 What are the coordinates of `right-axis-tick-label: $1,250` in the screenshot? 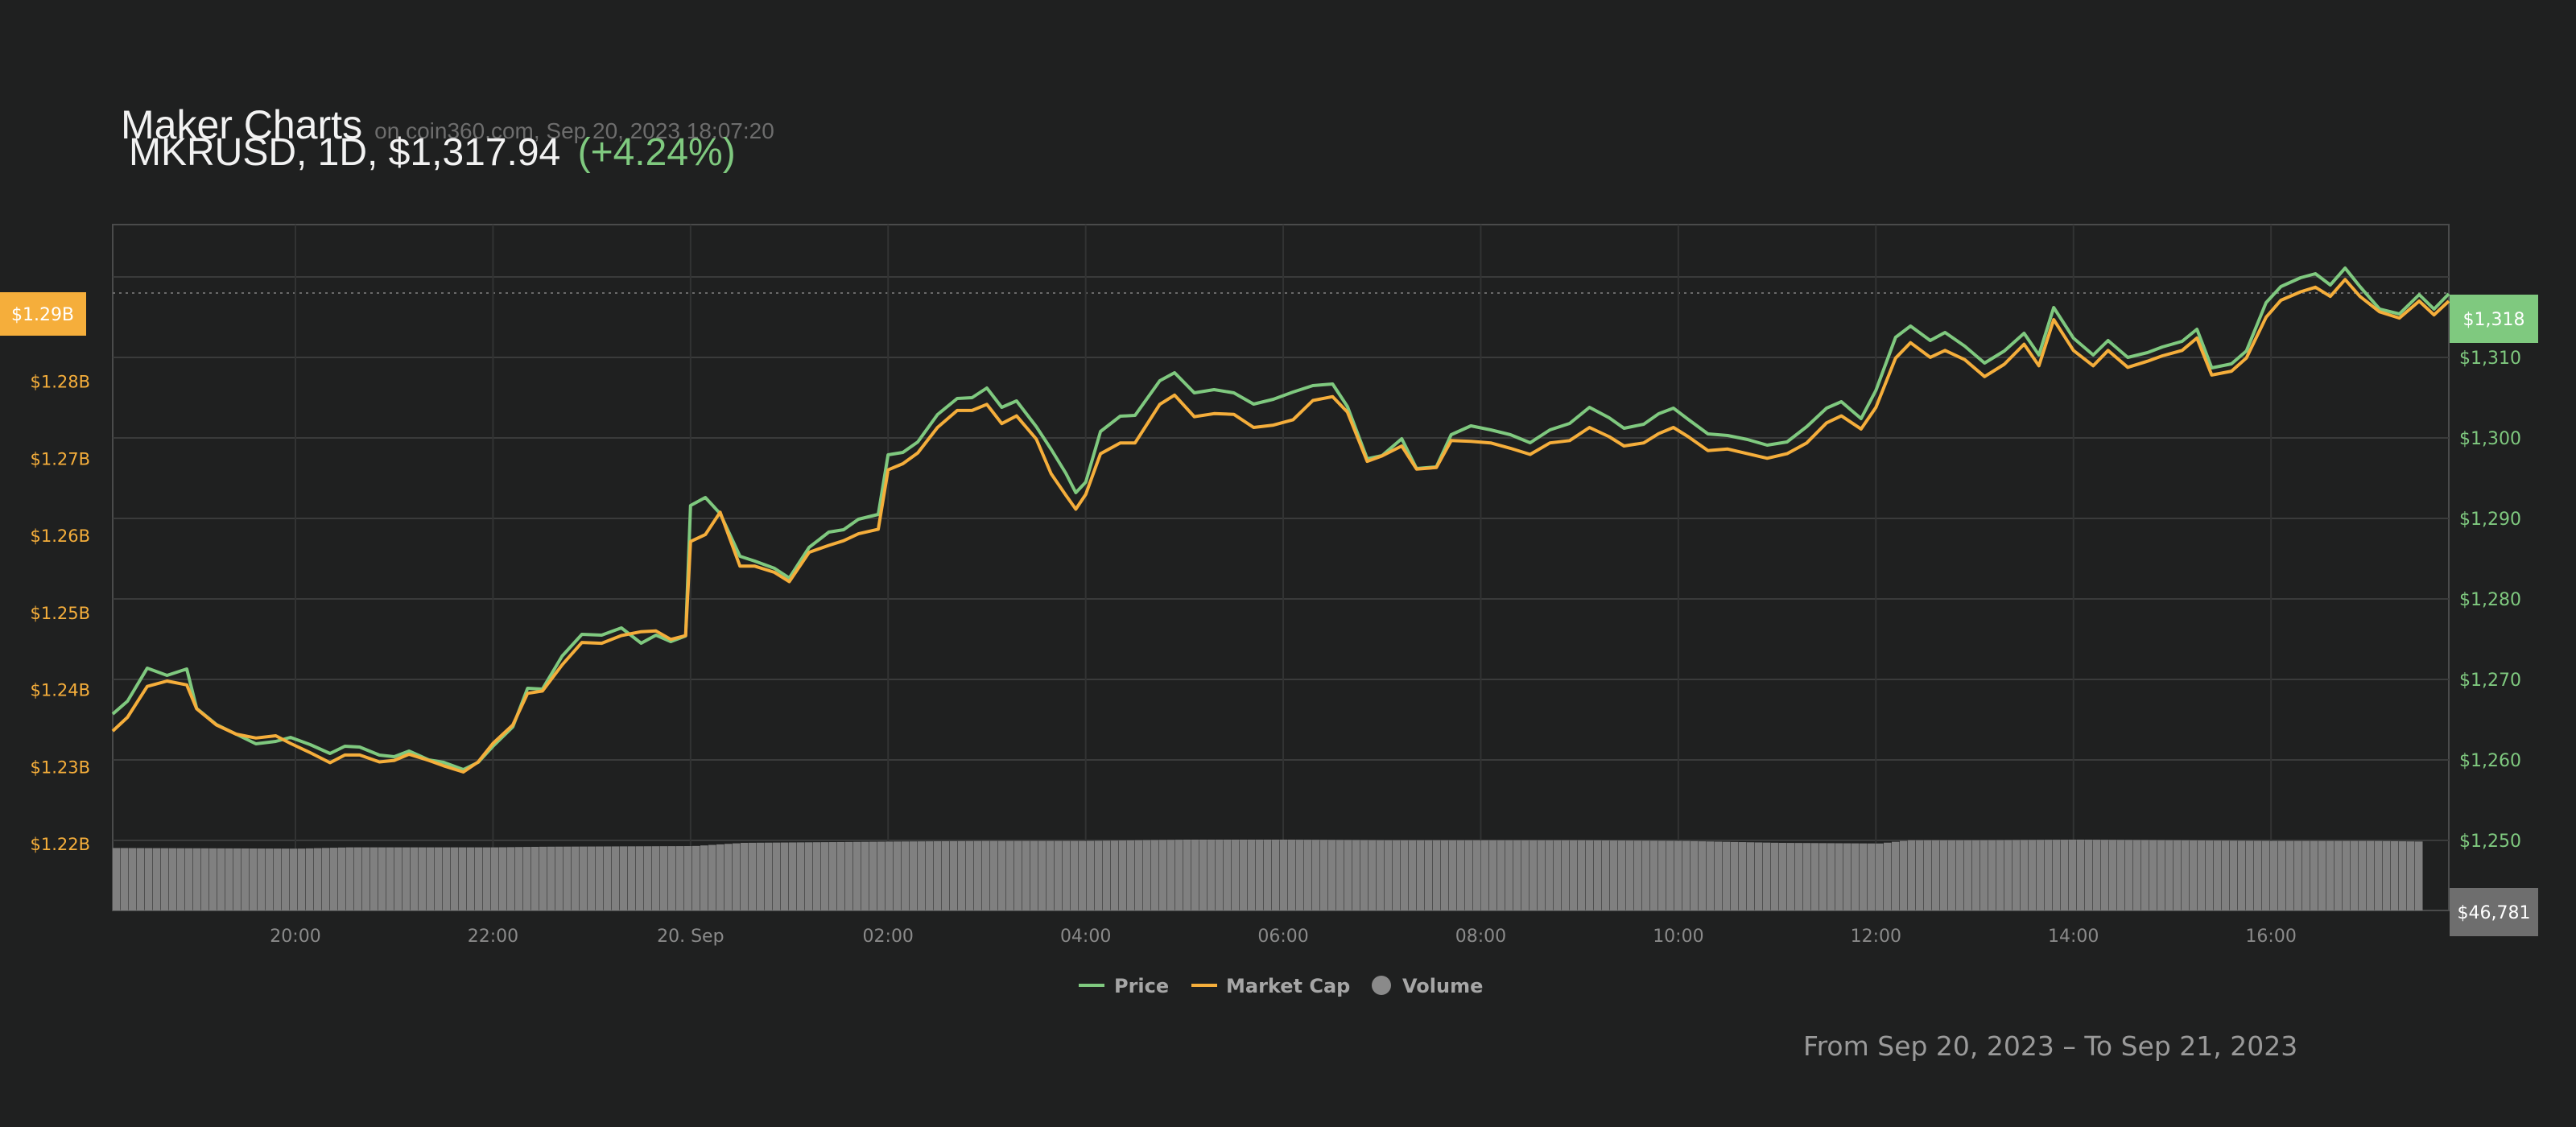 It's located at (2490, 842).